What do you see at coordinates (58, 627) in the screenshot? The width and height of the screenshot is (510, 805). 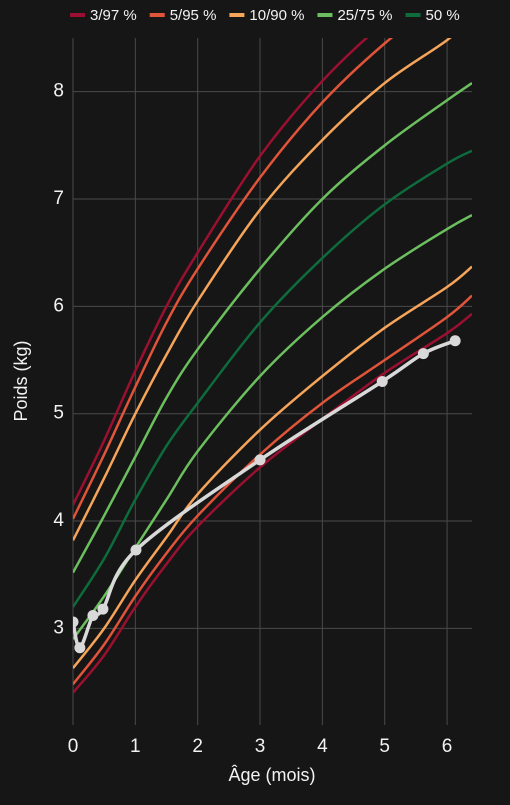 I see `y-tick-label: 3` at bounding box center [58, 627].